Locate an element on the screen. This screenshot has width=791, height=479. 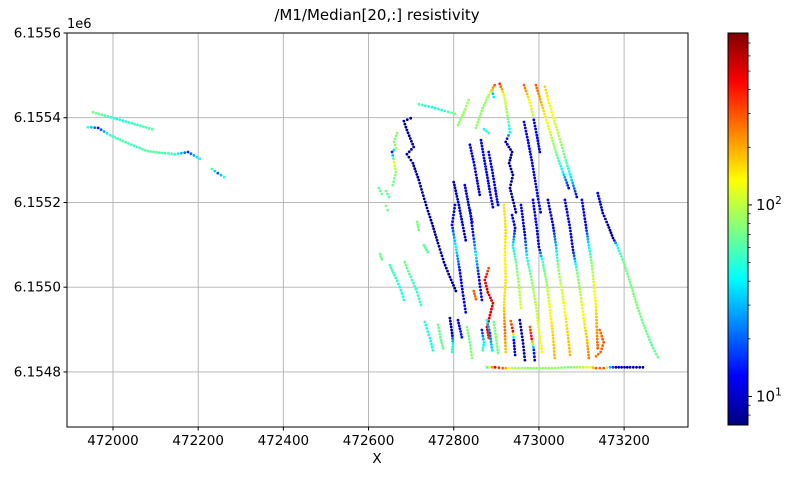
colorbar-tick-label: 101 is located at coordinates (769, 396).